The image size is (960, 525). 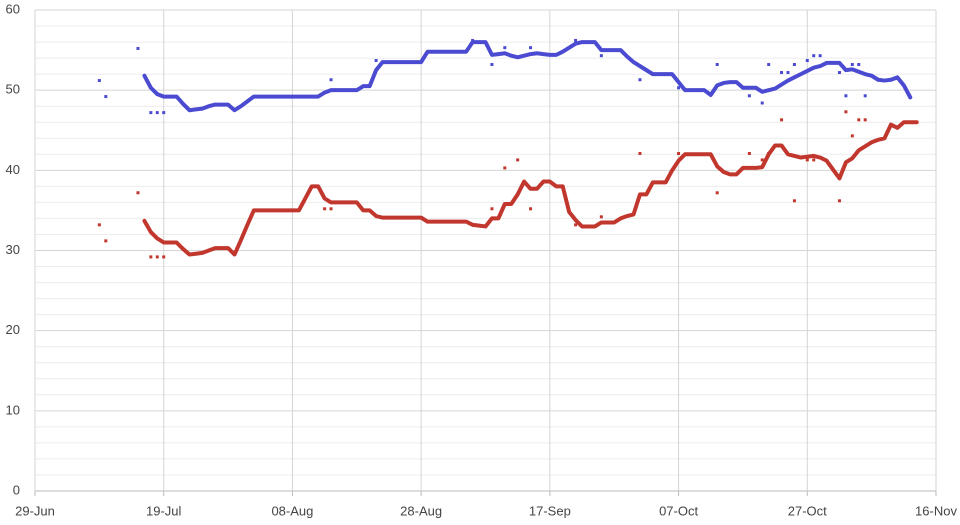 I want to click on y-tick-label: 40, so click(x=13, y=169).